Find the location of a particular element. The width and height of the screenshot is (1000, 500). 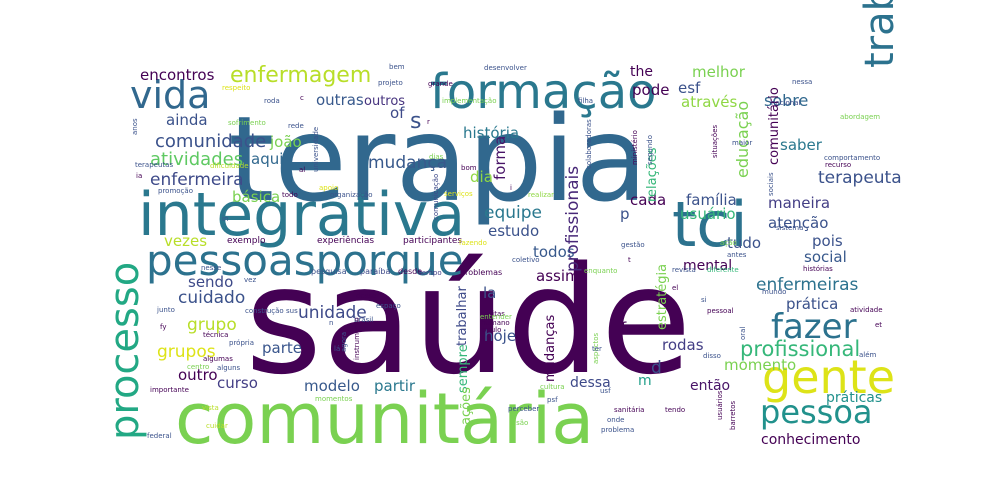

word-132: espaço is located at coordinates (388, 306).